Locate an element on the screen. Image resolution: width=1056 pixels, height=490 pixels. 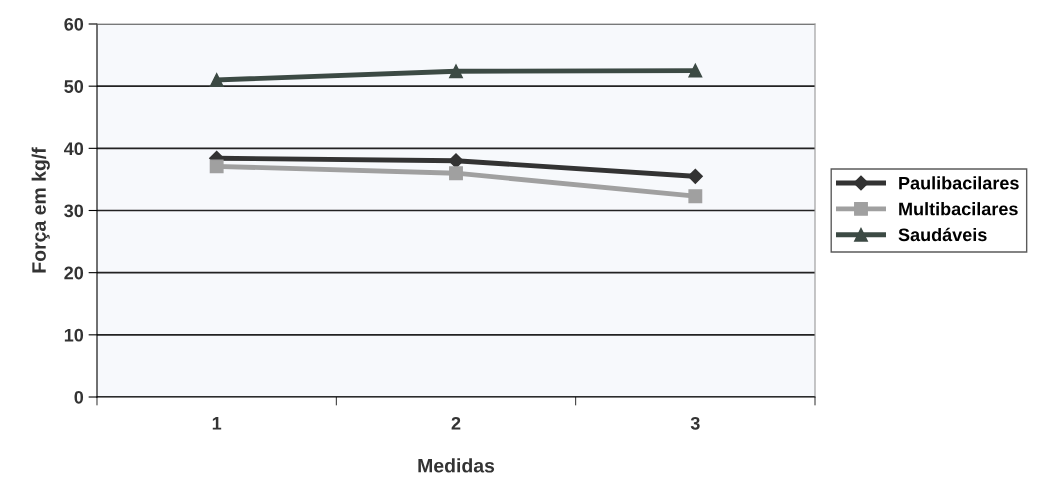
y-tick-label: 40 is located at coordinates (74, 149).